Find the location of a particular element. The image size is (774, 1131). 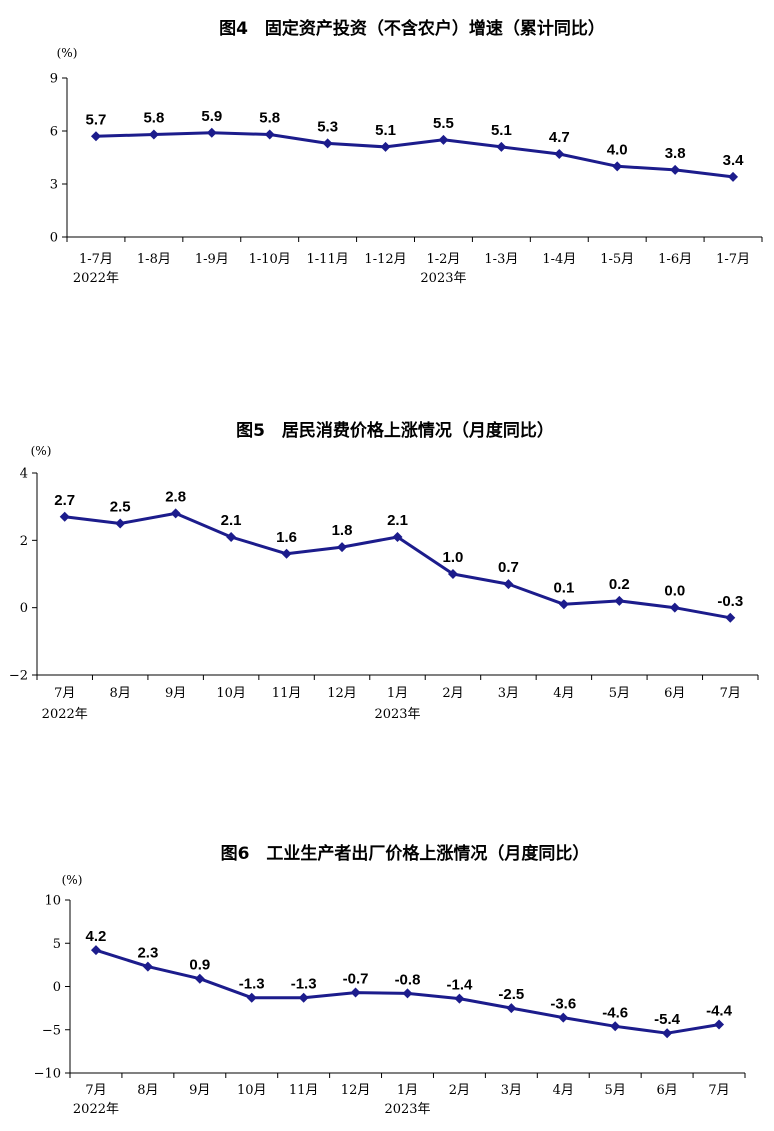

fig6-category-label: 2月 is located at coordinates (459, 1090).